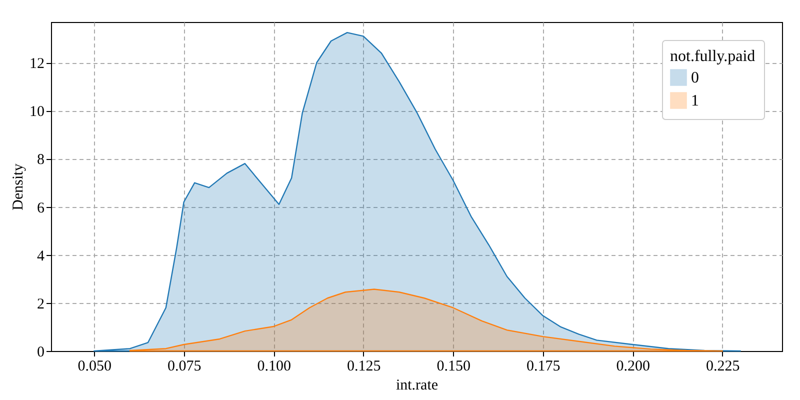 Image resolution: width=800 pixels, height=400 pixels. What do you see at coordinates (453, 366) in the screenshot?
I see `x-tick-label: 0.150` at bounding box center [453, 366].